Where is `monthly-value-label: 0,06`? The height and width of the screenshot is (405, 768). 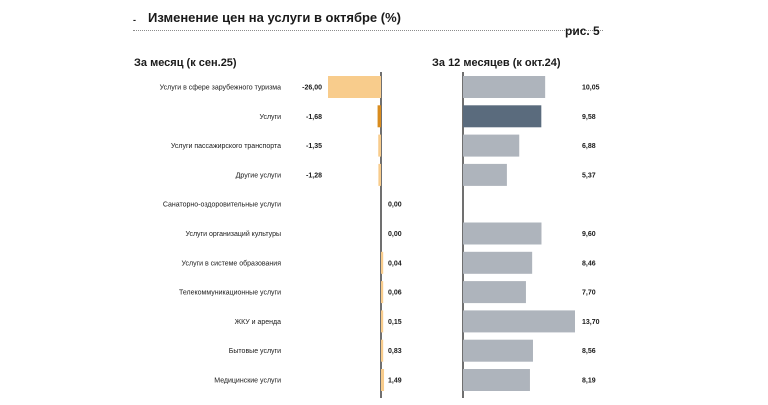 monthly-value-label: 0,06 is located at coordinates (395, 293).